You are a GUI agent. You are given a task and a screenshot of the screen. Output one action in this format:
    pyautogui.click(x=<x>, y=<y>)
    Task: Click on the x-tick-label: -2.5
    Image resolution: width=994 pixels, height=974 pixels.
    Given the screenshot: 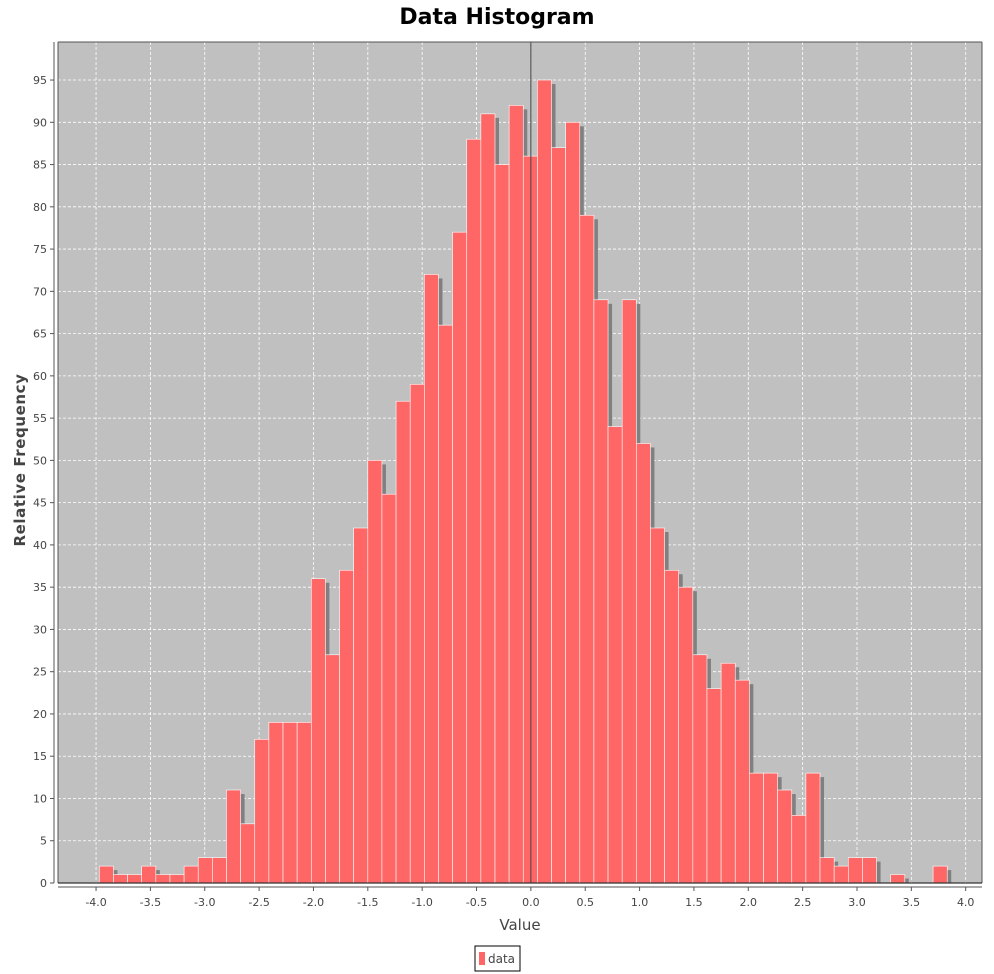 What is the action you would take?
    pyautogui.click(x=258, y=902)
    